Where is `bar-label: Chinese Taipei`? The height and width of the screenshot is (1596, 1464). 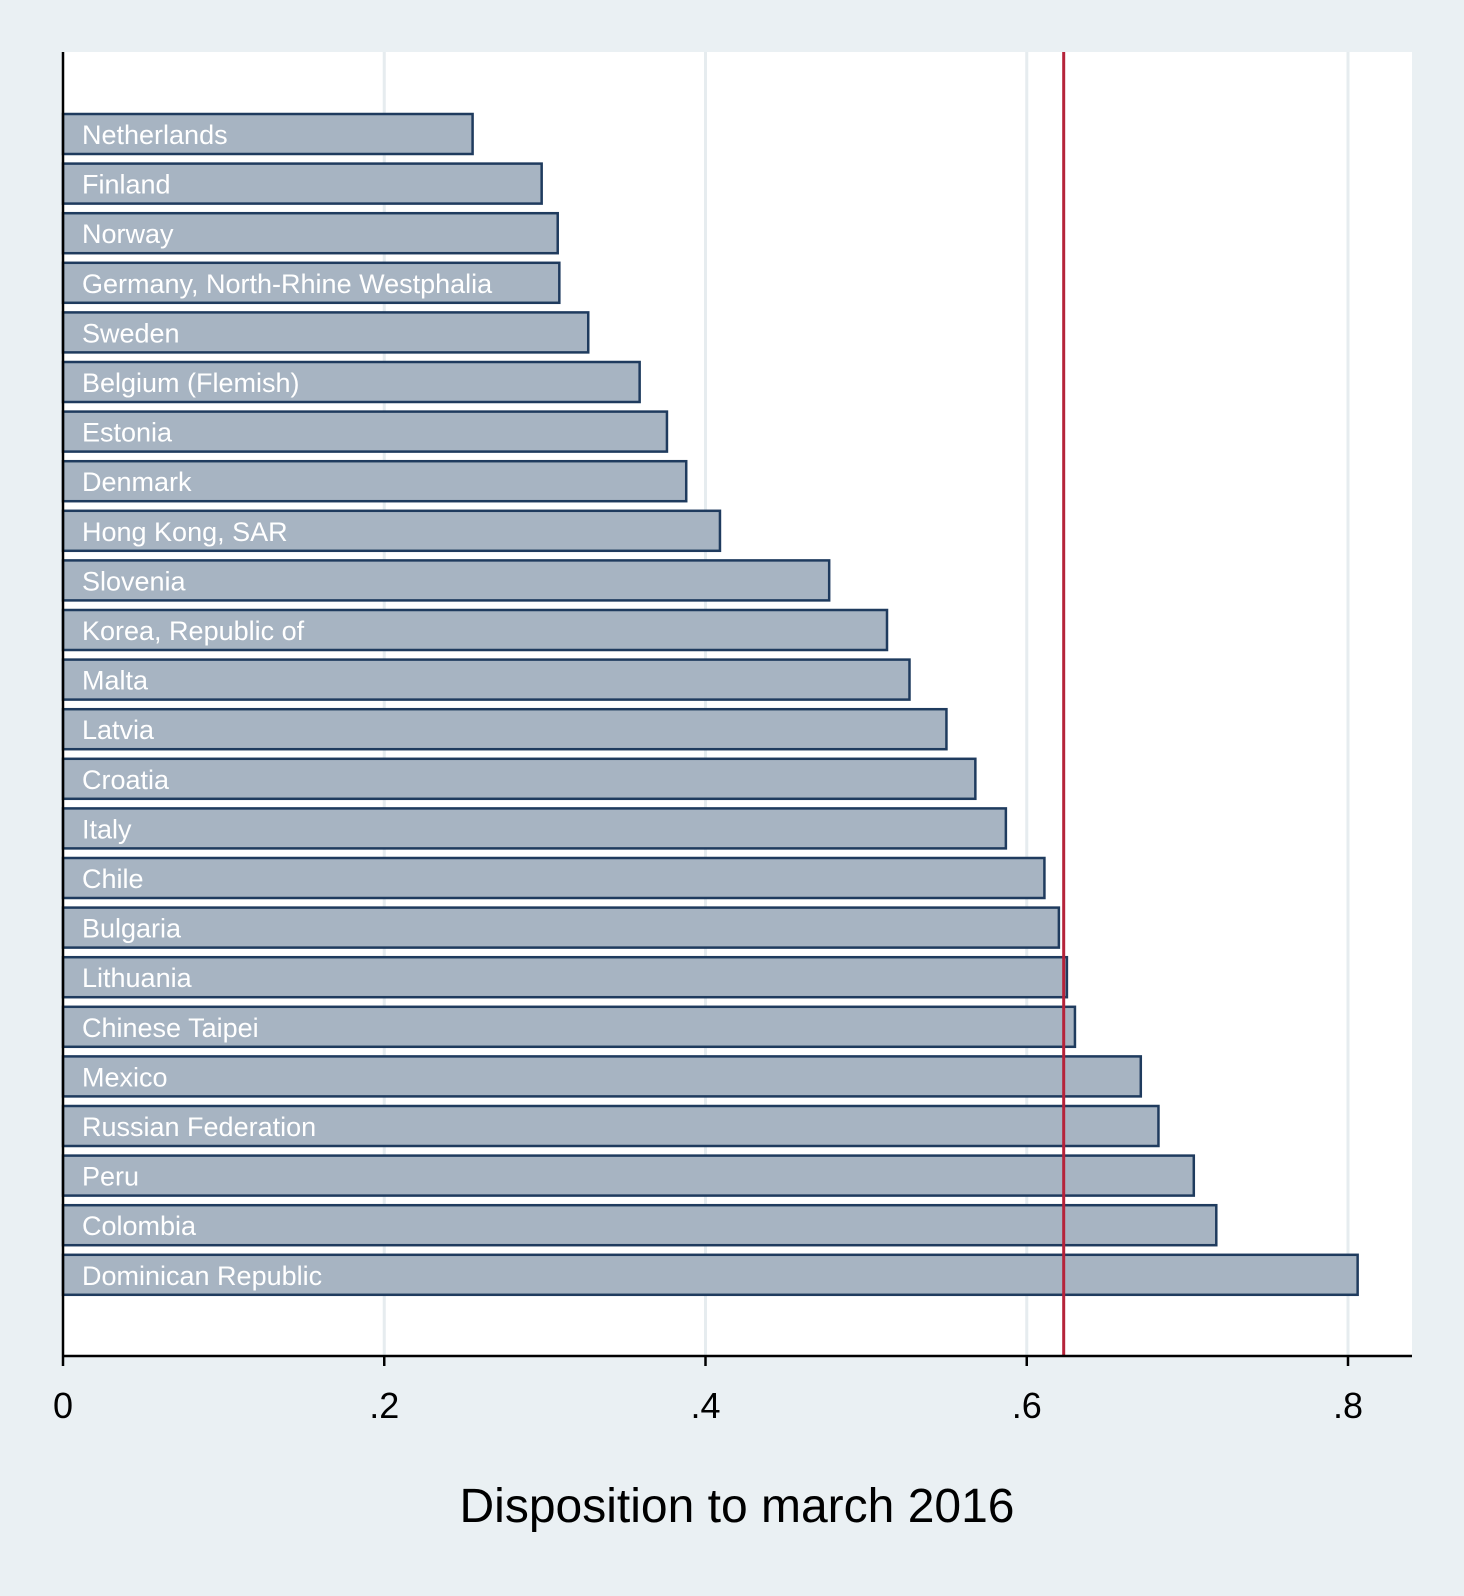
bar-label: Chinese Taipei is located at coordinates (170, 1028).